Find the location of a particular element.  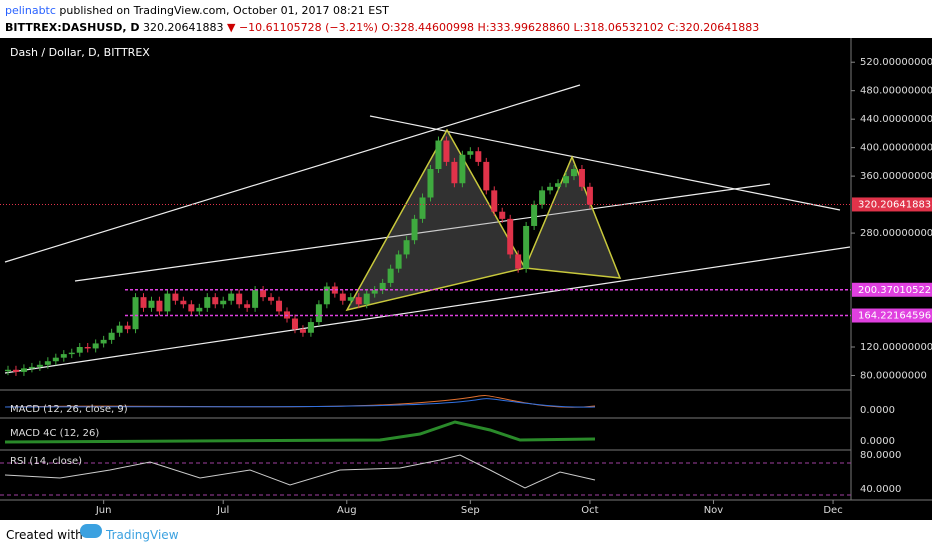

x-tick-label: Aug is located at coordinates (347, 510).